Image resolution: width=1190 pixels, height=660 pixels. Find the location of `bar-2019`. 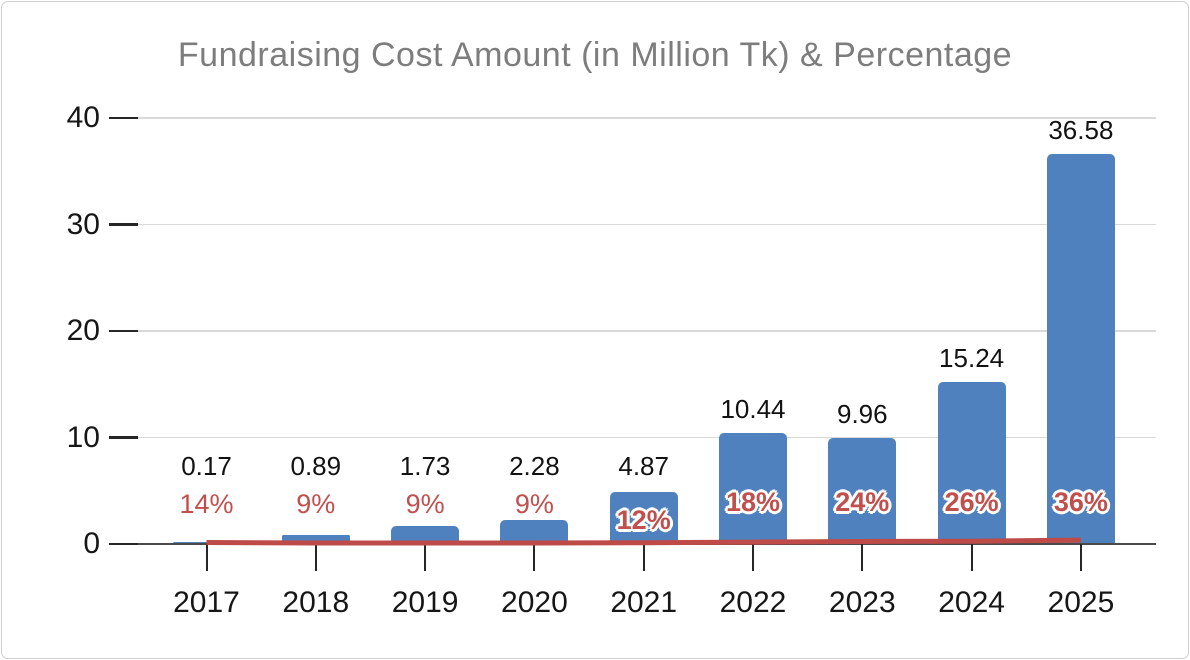

bar-2019 is located at coordinates (425, 534).